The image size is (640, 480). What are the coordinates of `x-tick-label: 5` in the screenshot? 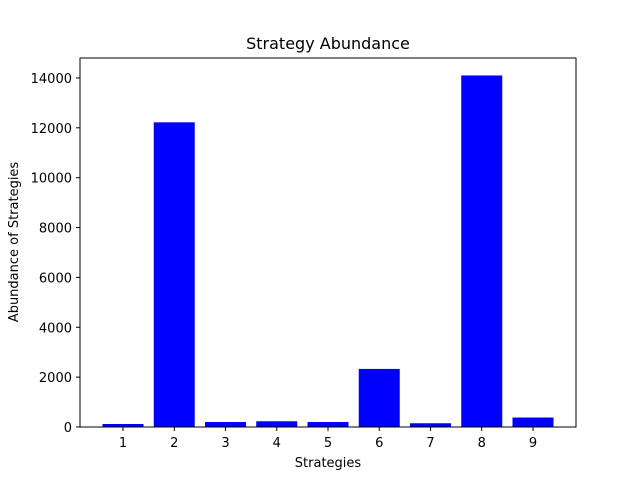 It's located at (328, 443).